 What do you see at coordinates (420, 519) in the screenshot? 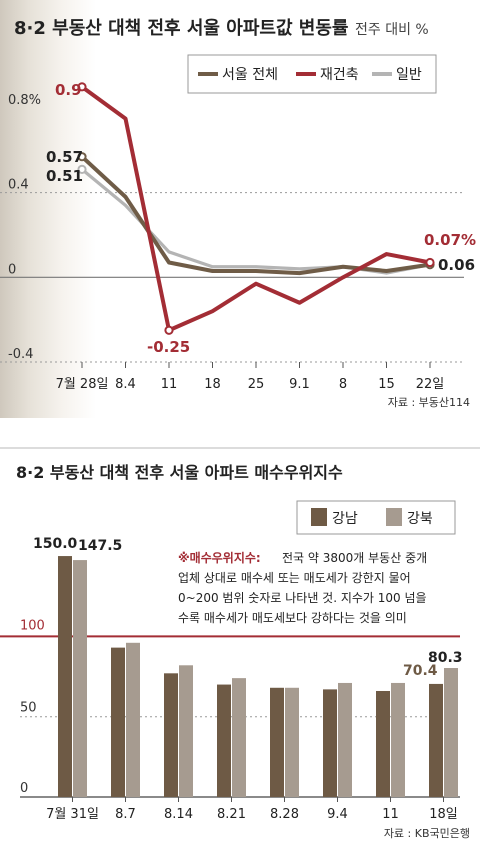
I see `legend-label-gangbuk: 강북` at bounding box center [420, 519].